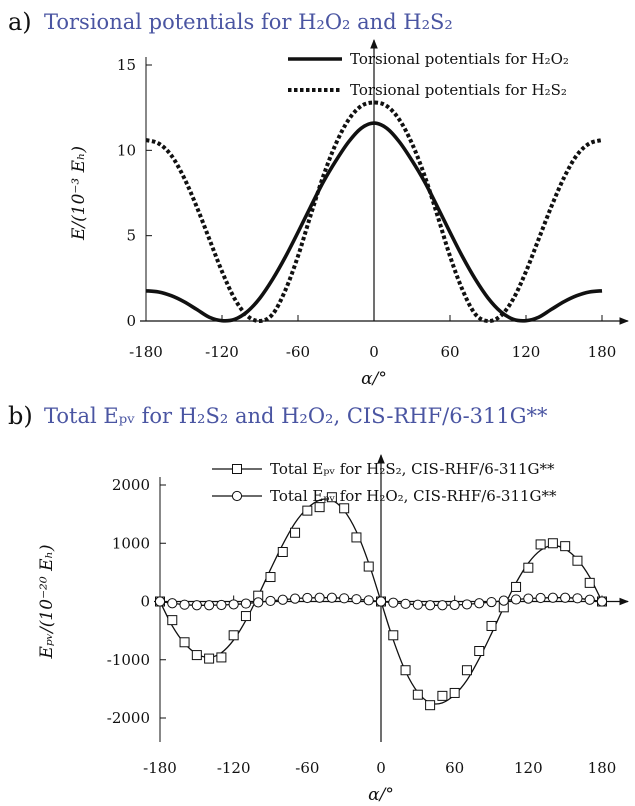 The width and height of the screenshot is (635, 806). I want to click on panel-b-letter: b), so click(20, 416).